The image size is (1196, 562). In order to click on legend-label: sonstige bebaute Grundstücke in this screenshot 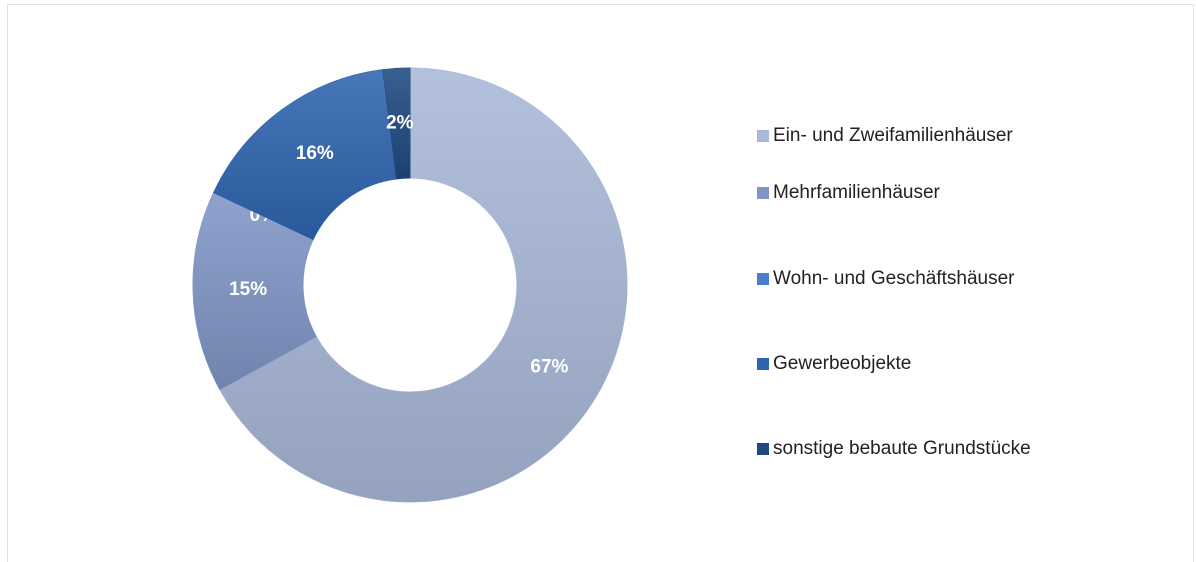, I will do `click(902, 448)`.